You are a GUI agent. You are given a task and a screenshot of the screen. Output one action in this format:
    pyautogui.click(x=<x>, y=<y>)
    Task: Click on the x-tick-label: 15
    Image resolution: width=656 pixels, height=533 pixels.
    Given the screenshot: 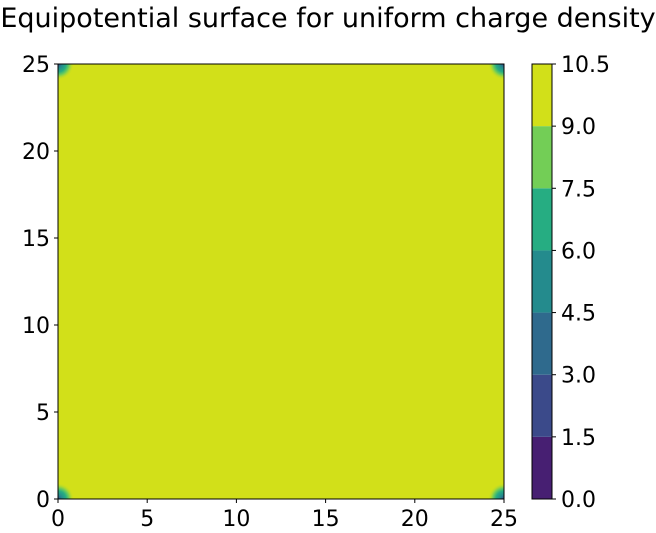 What is the action you would take?
    pyautogui.click(x=326, y=519)
    